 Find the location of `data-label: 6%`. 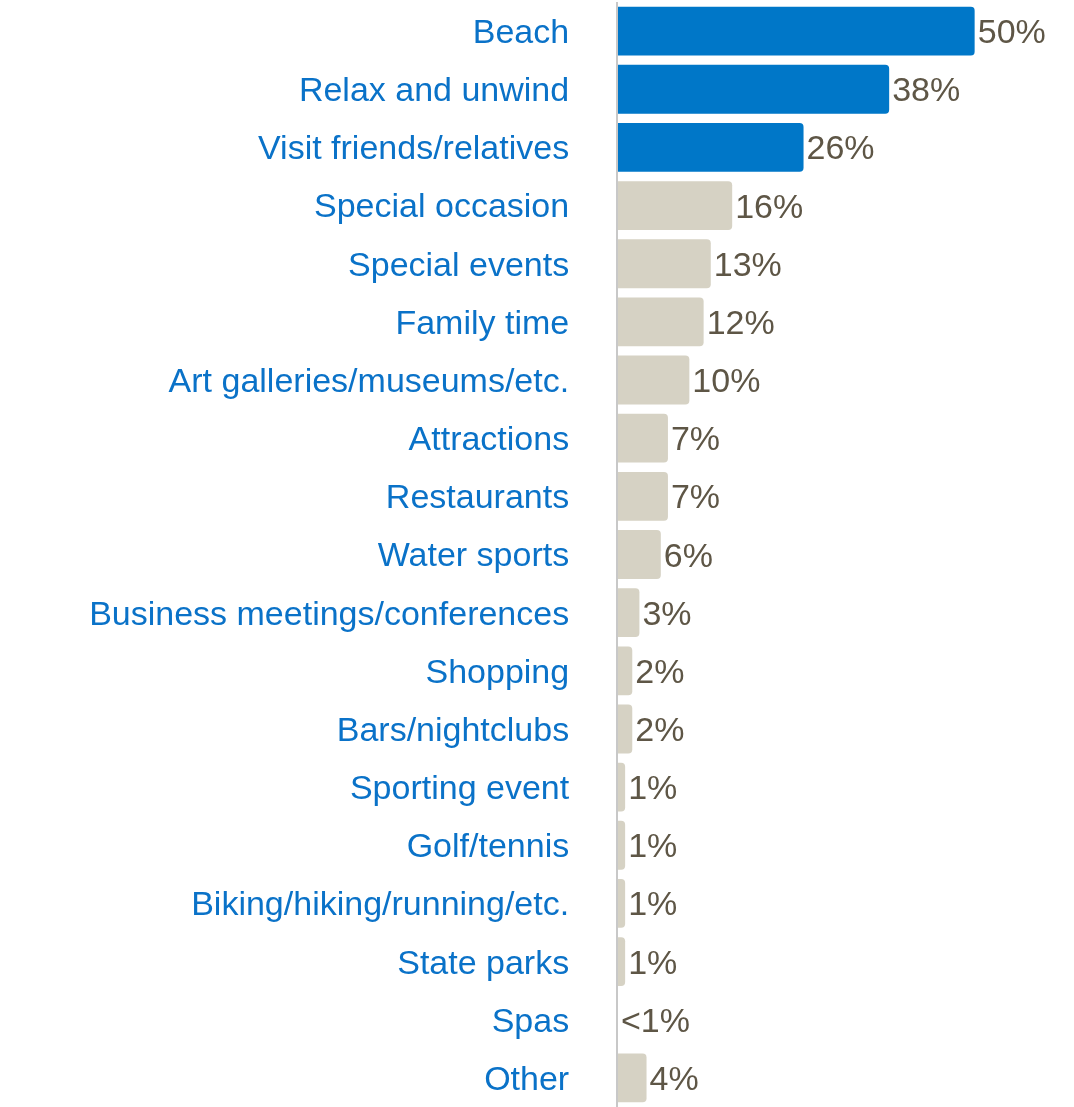

data-label: 6% is located at coordinates (688, 554).